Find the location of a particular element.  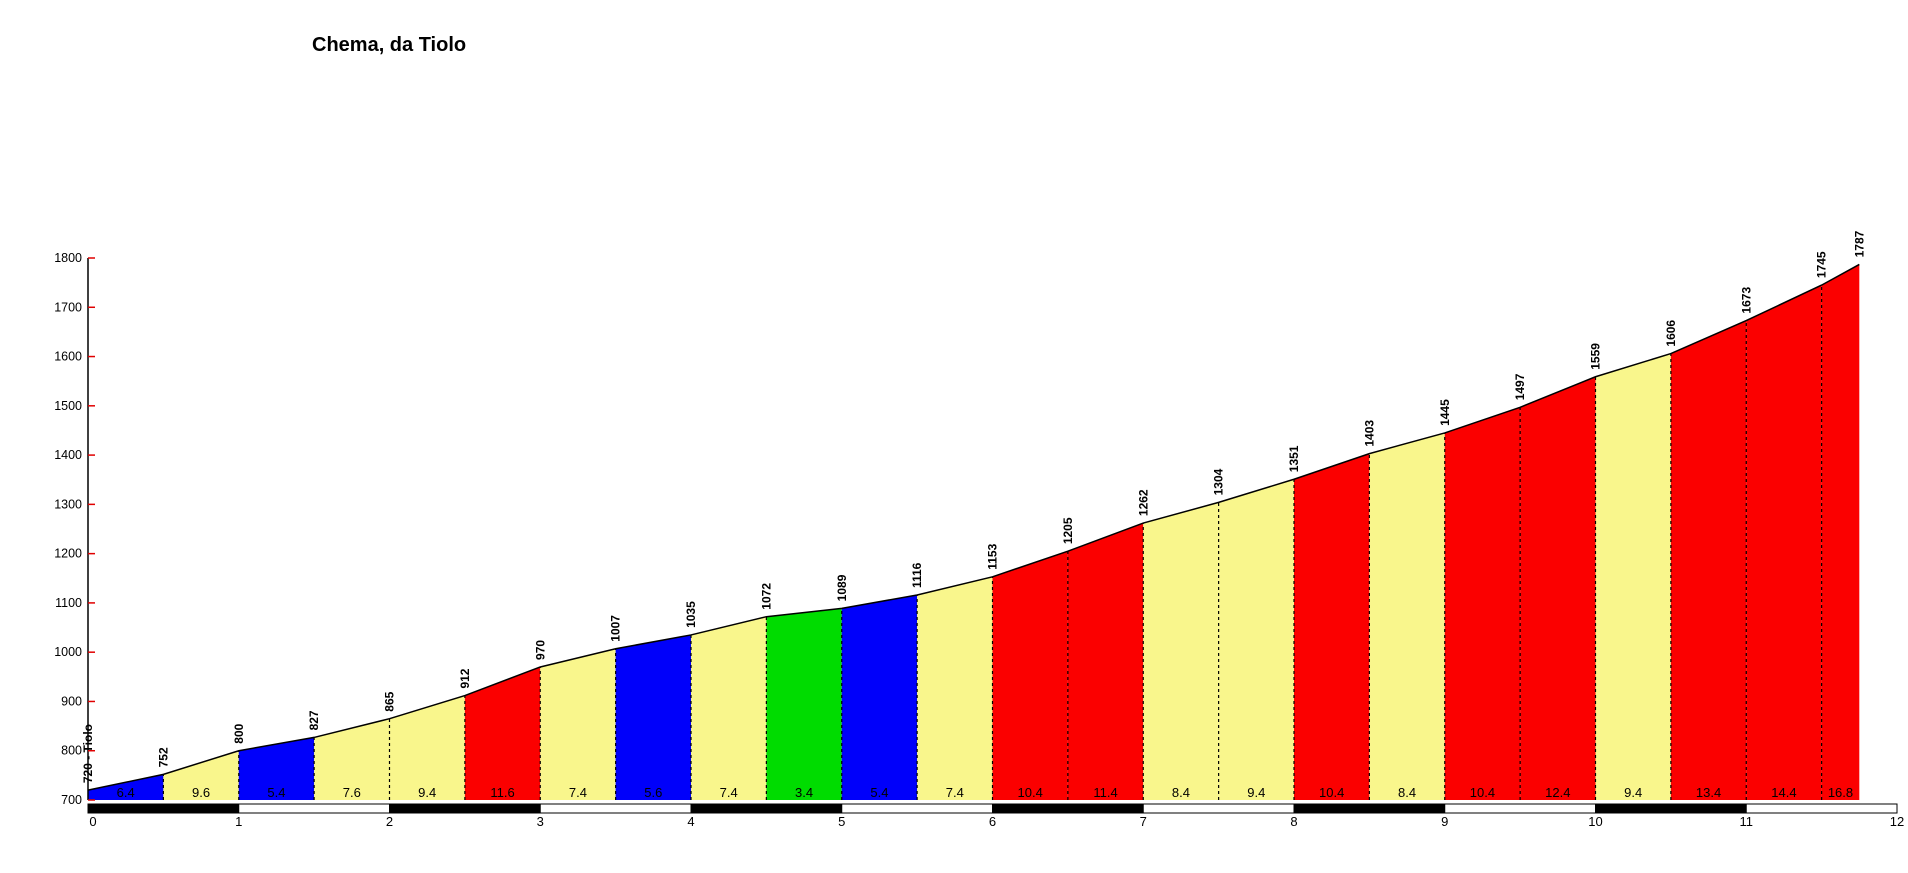

y-axis-label: 1300 is located at coordinates (68, 504).